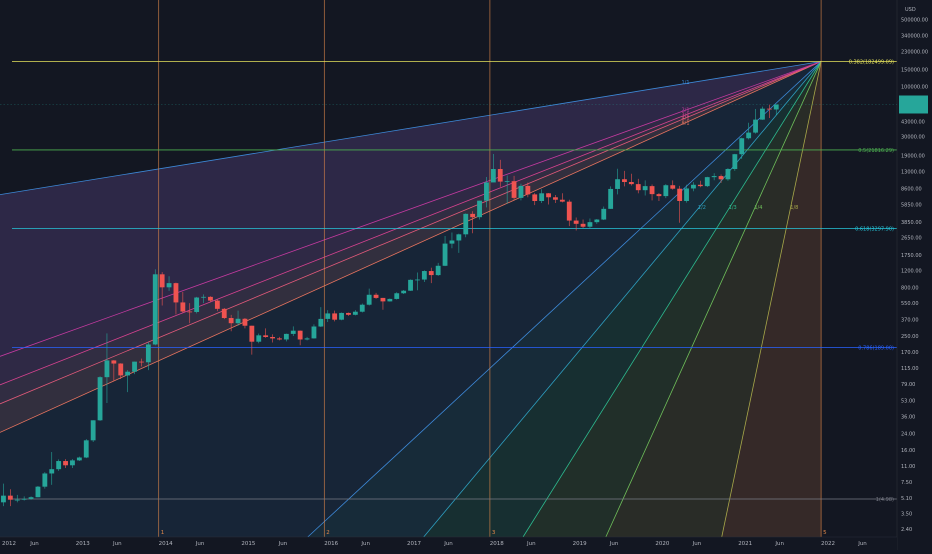 This screenshot has width=932, height=554. What do you see at coordinates (910, 337) in the screenshot?
I see `price-tick-label: 250.00` at bounding box center [910, 337].